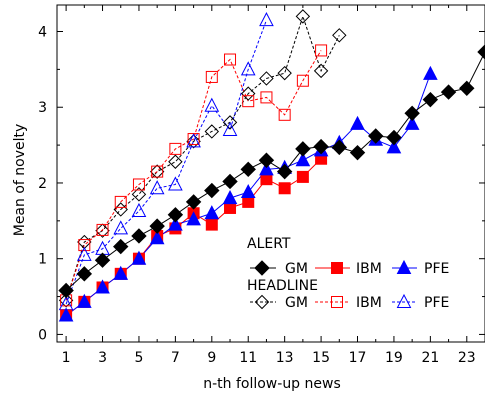 This screenshot has width=485, height=397. What do you see at coordinates (20, 180) in the screenshot?
I see `y-axis-title: Mean of novelty` at bounding box center [20, 180].